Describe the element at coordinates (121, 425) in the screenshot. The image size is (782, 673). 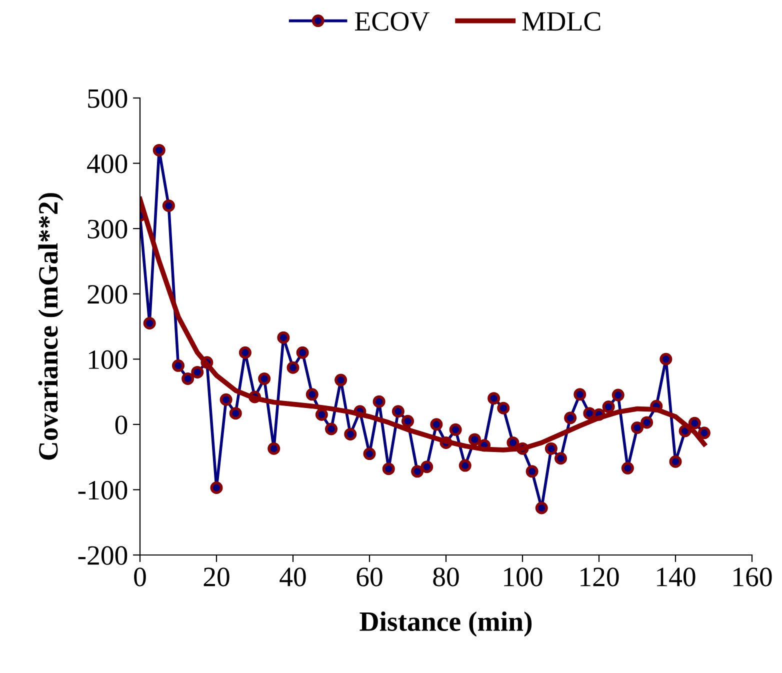
I see `y-tick-label: 0` at that location.